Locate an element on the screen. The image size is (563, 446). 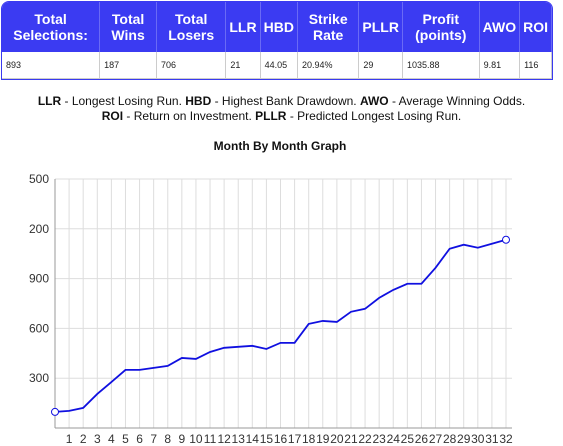
x-tick-label: 4 is located at coordinates (111, 439).